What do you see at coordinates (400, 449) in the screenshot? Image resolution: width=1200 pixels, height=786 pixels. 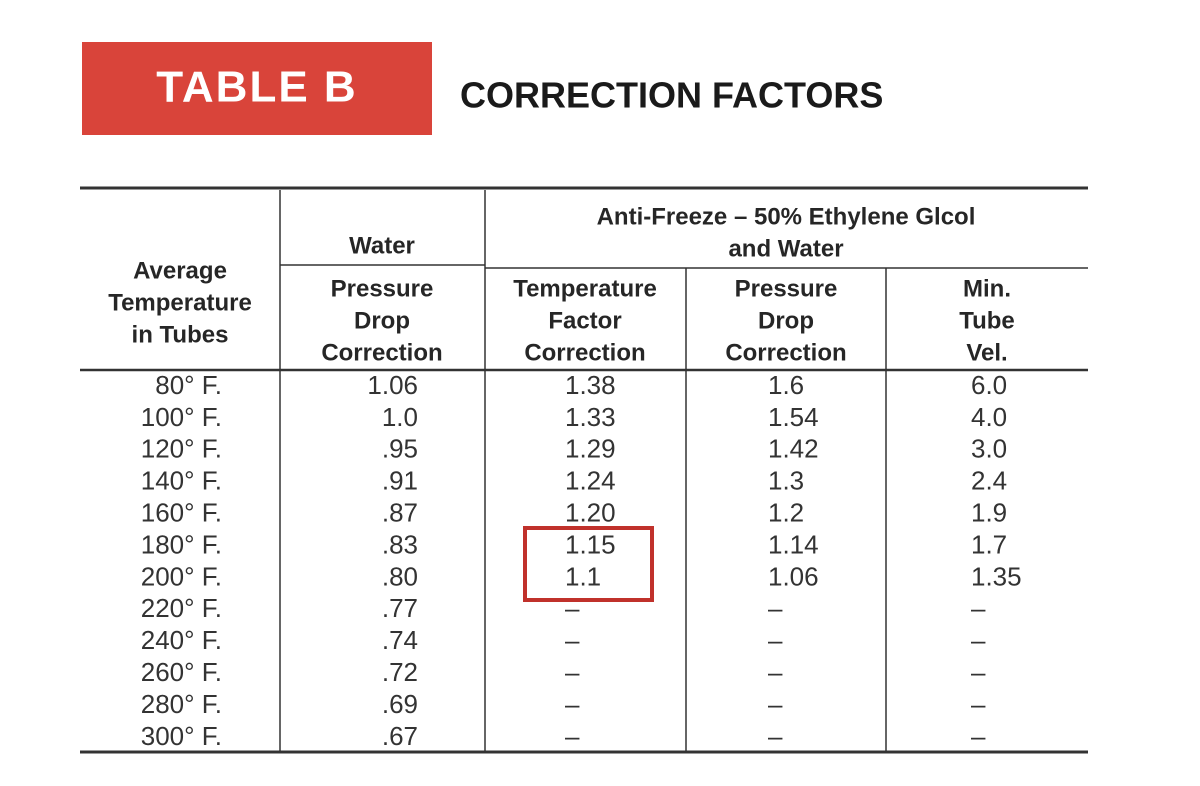 I see `table-cell: .95` at bounding box center [400, 449].